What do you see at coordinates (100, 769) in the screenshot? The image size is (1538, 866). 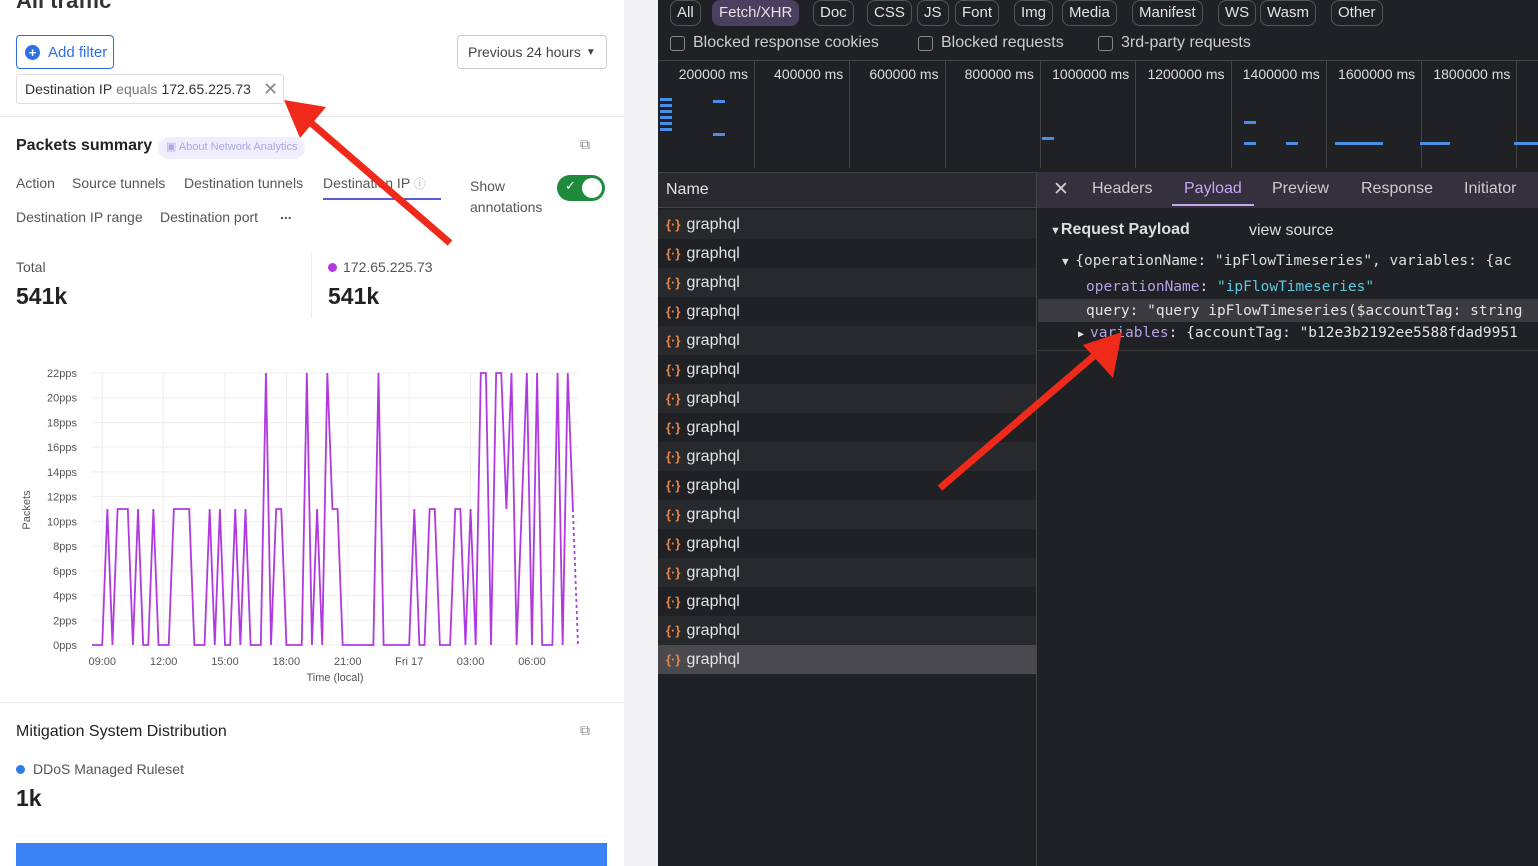 I see `mitigation-legend: DDoS Managed Ruleset` at bounding box center [100, 769].